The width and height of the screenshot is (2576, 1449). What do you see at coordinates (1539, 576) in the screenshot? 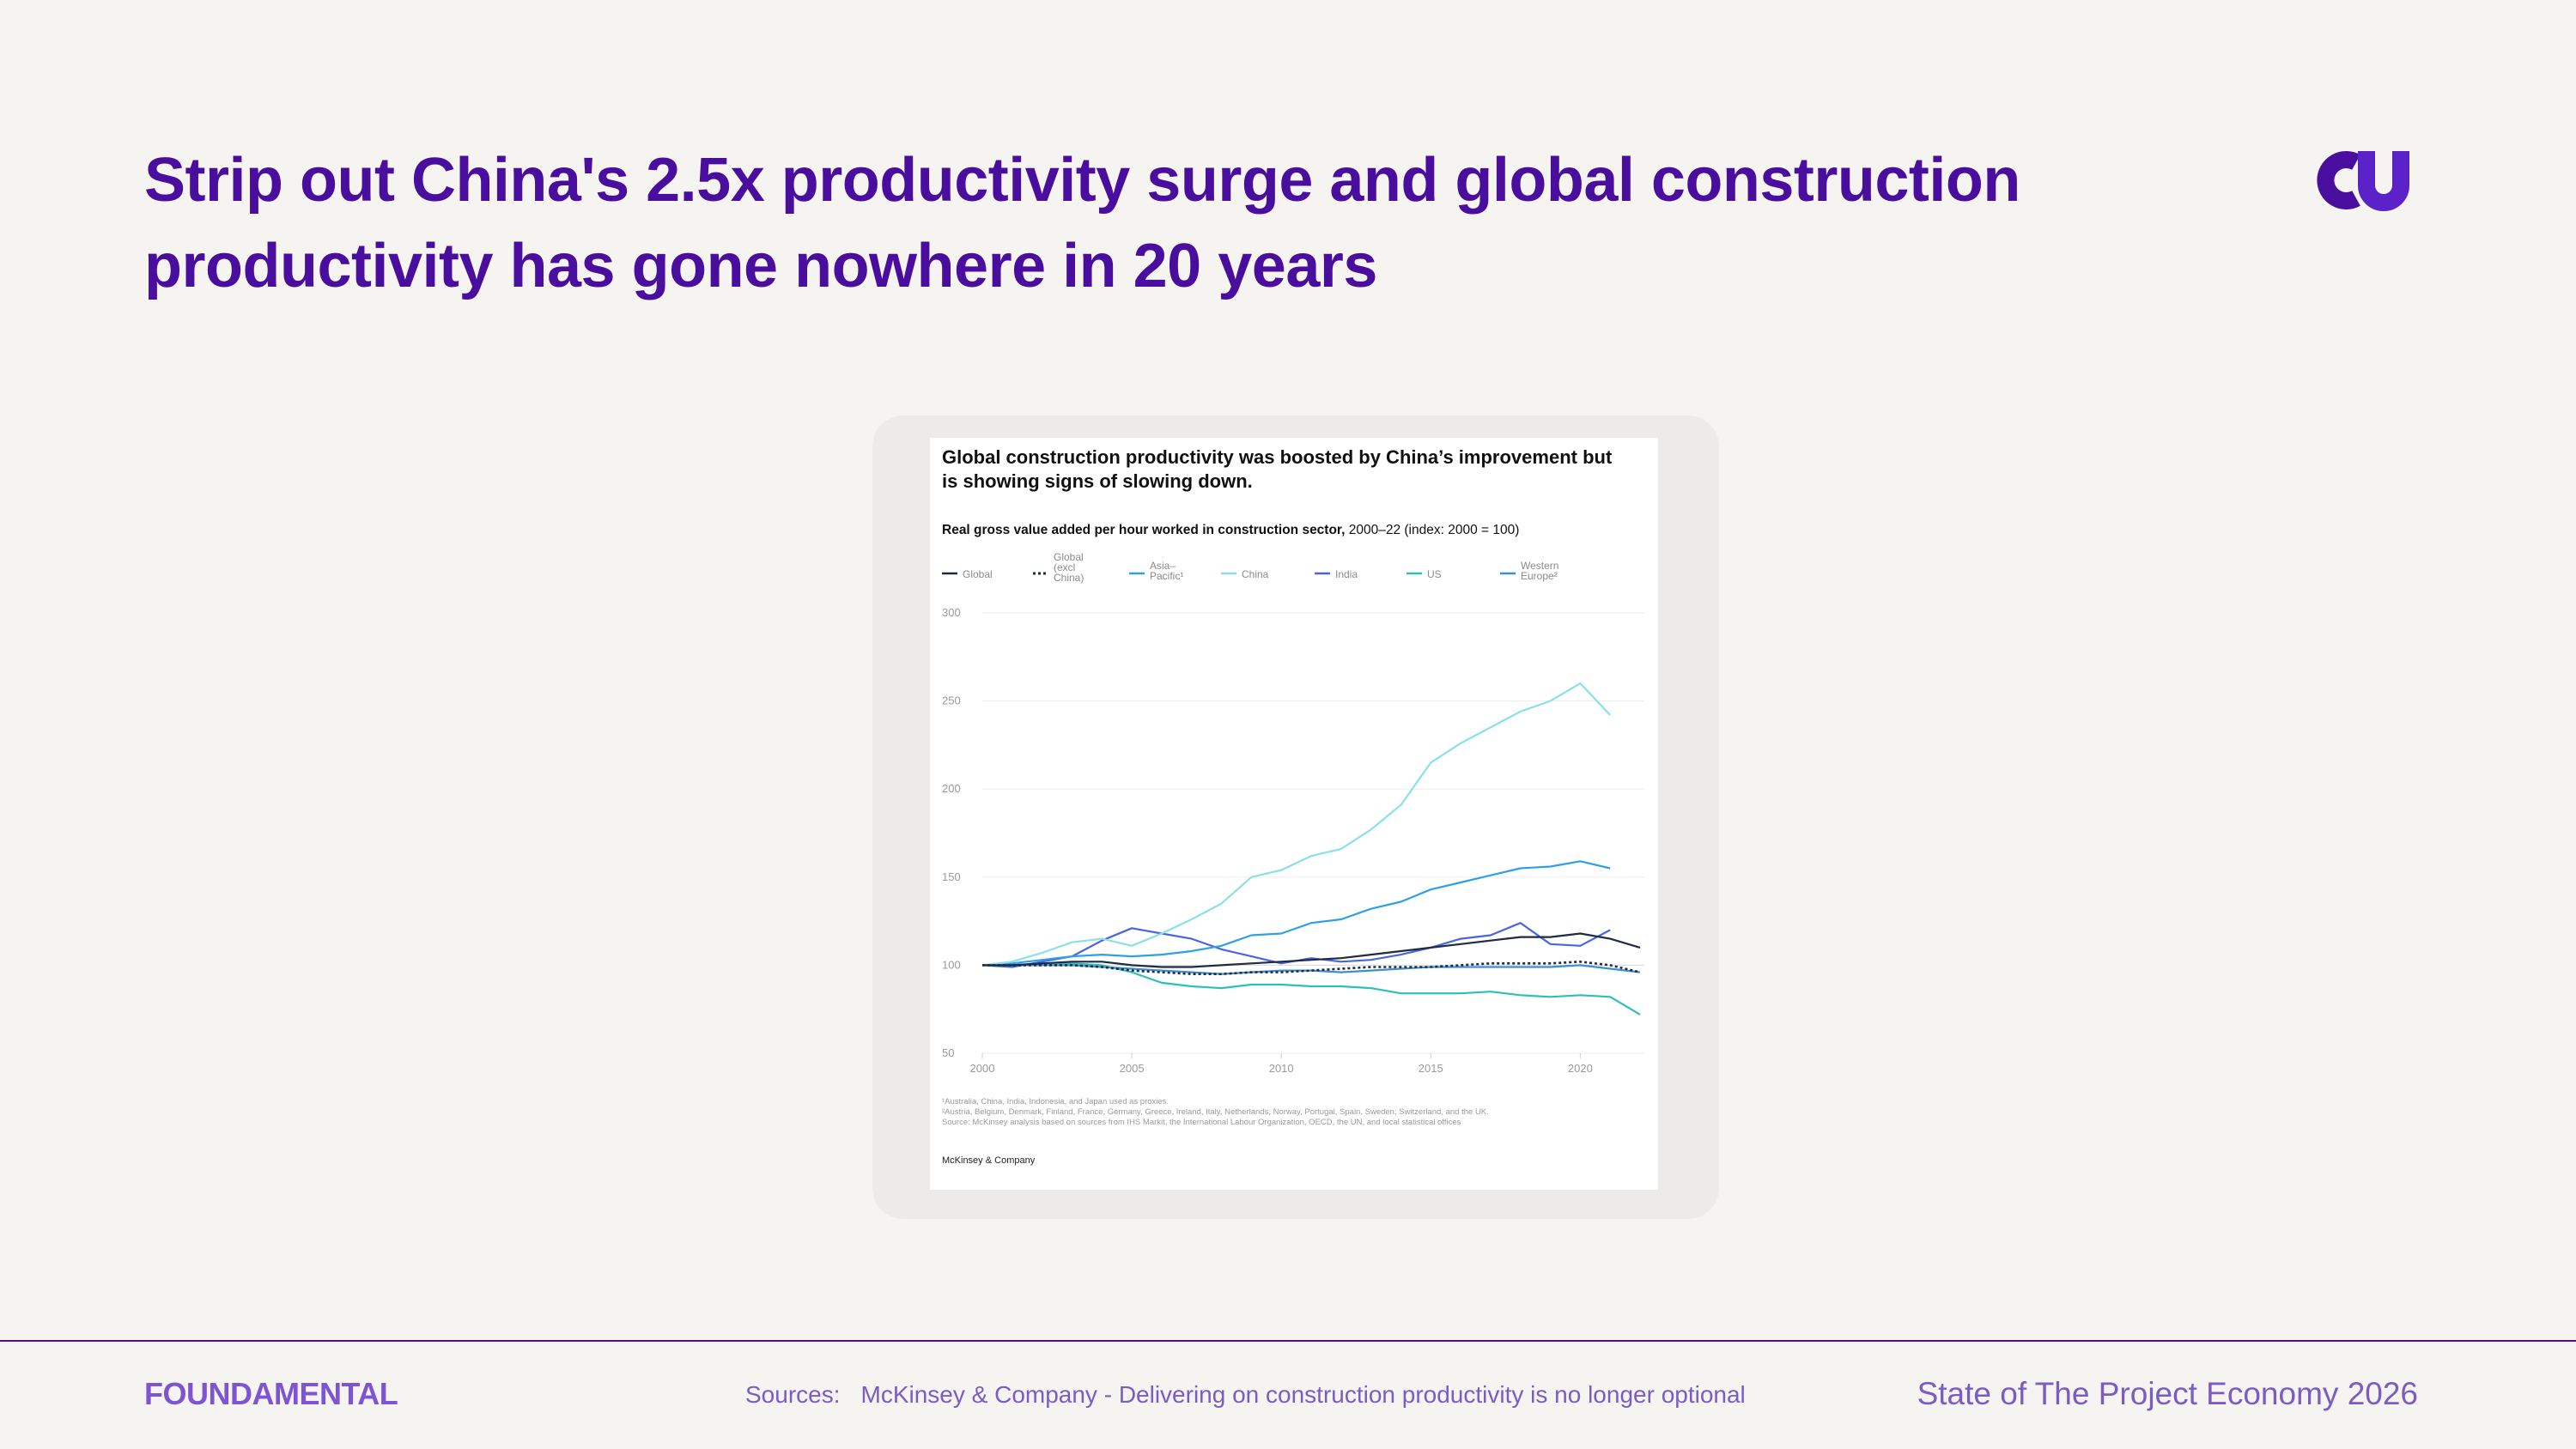
I see `legend-label: Europe²` at bounding box center [1539, 576].